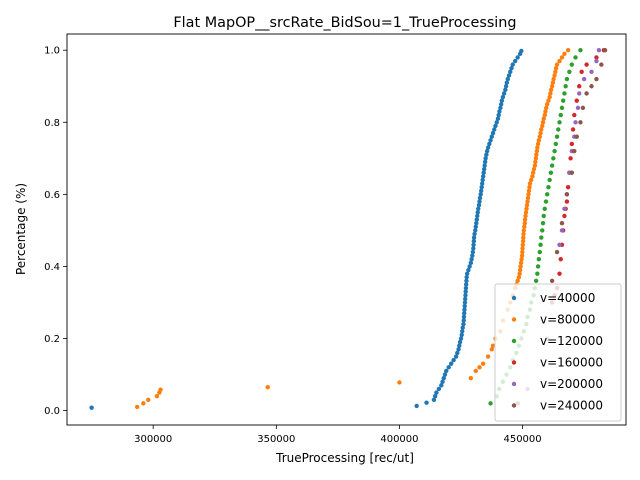  Describe the element at coordinates (55, 231) in the screenshot. I see `y-axis: 0.0 0.2 0.4 0.6 0.8 1.0` at that location.